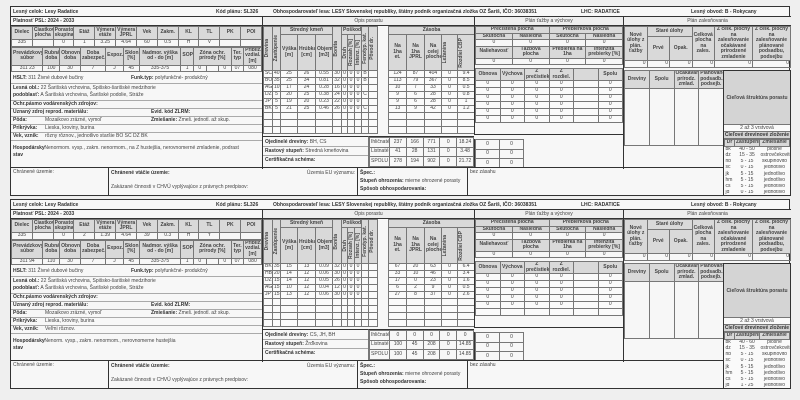  What do you see at coordinates (268, 241) in the screenshot?
I see `header-cell: Drevina` at bounding box center [268, 241].